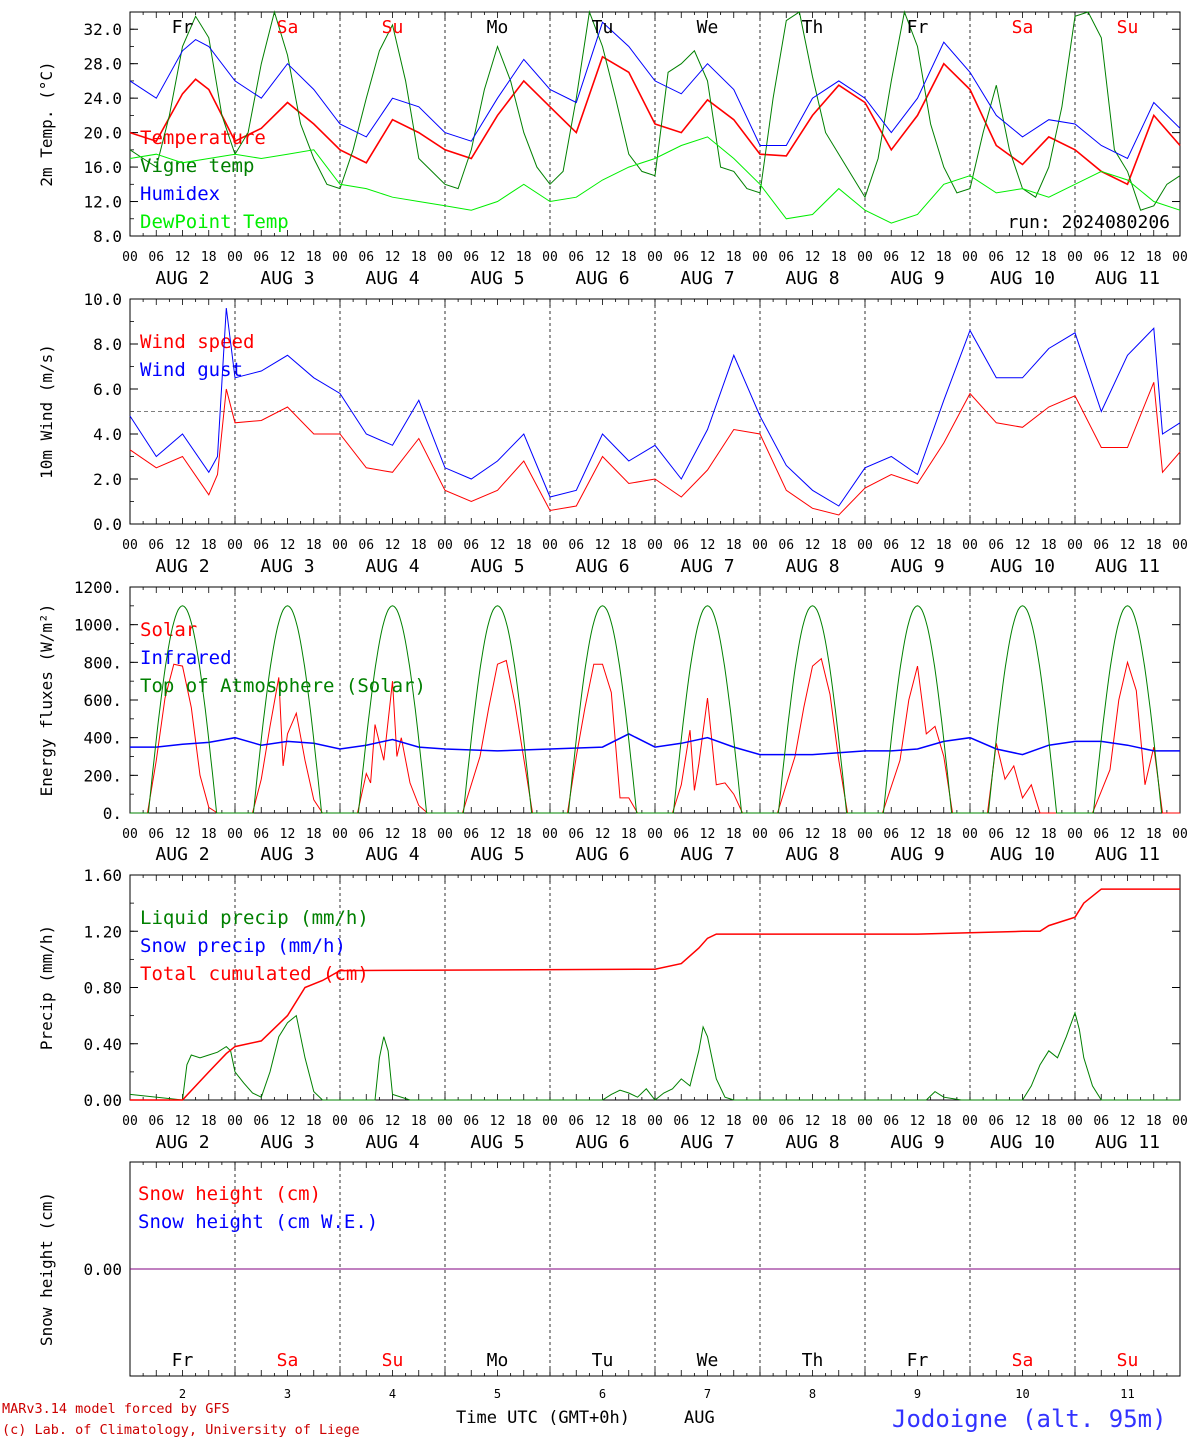  What do you see at coordinates (1022, 566) in the screenshot?
I see `wind-date-label: AUG 10` at bounding box center [1022, 566].